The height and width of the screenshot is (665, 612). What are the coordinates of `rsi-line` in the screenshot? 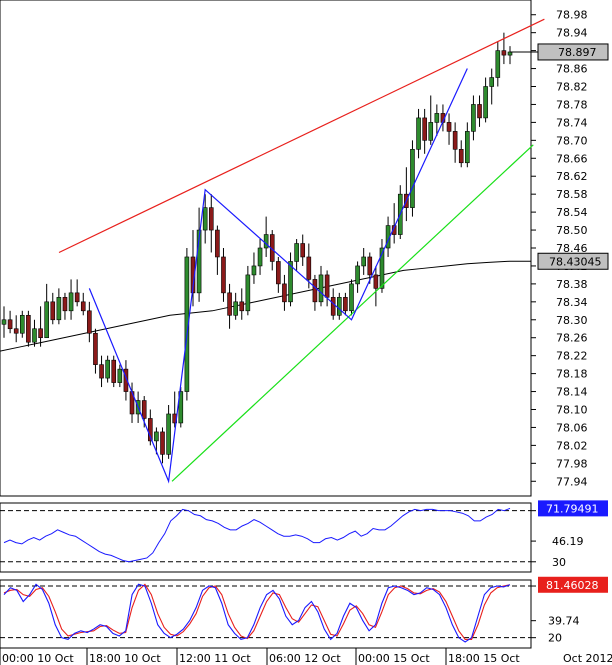 It's located at (257, 535).